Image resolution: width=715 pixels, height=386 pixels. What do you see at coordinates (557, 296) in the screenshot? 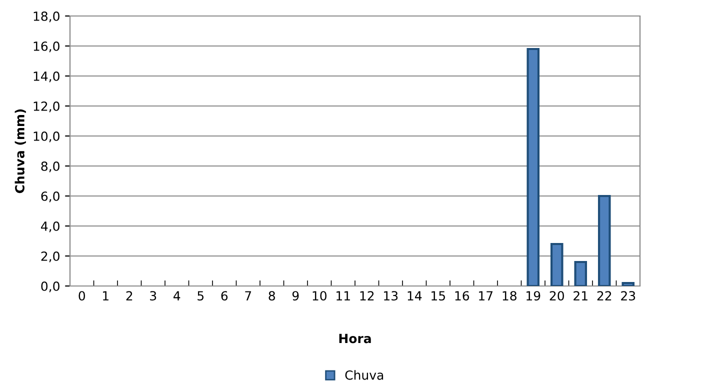
I see `x-tick-label: 20` at bounding box center [557, 296].